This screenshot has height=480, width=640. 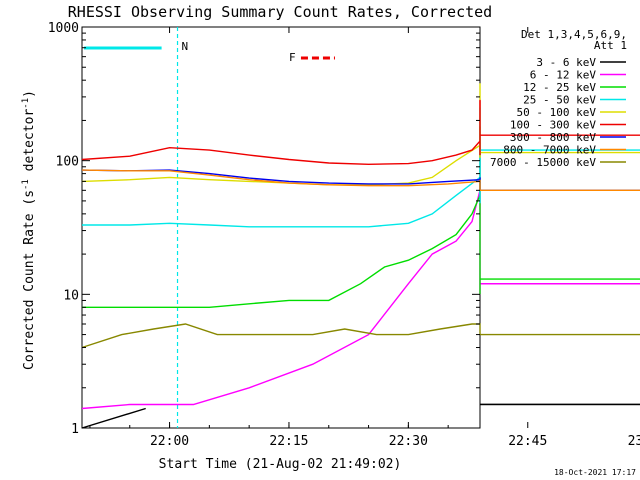 What do you see at coordinates (131, 227) in the screenshot?
I see `attenuator-bands` at bounding box center [131, 227].